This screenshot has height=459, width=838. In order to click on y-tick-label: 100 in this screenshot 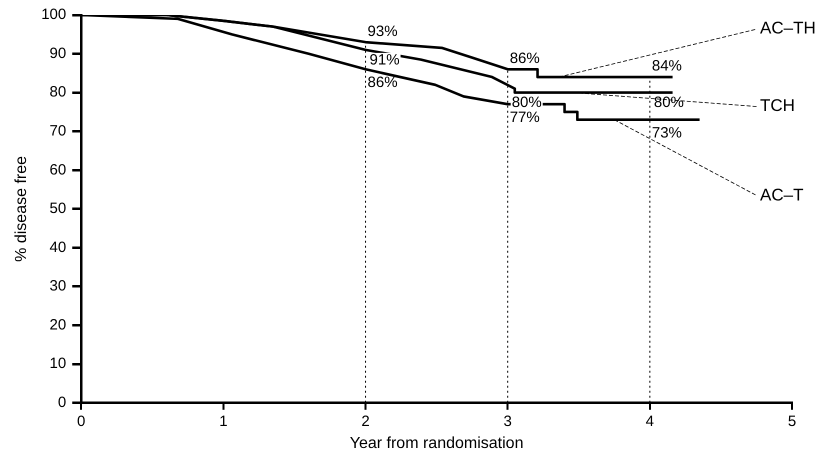, I will do `click(53, 15)`.